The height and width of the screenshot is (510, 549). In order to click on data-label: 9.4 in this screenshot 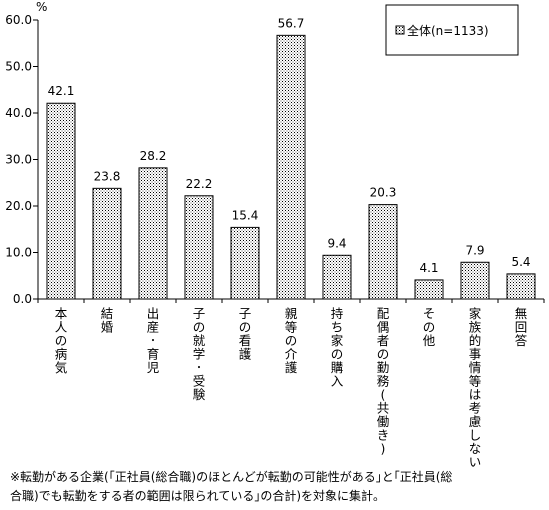, I will do `click(336, 243)`.